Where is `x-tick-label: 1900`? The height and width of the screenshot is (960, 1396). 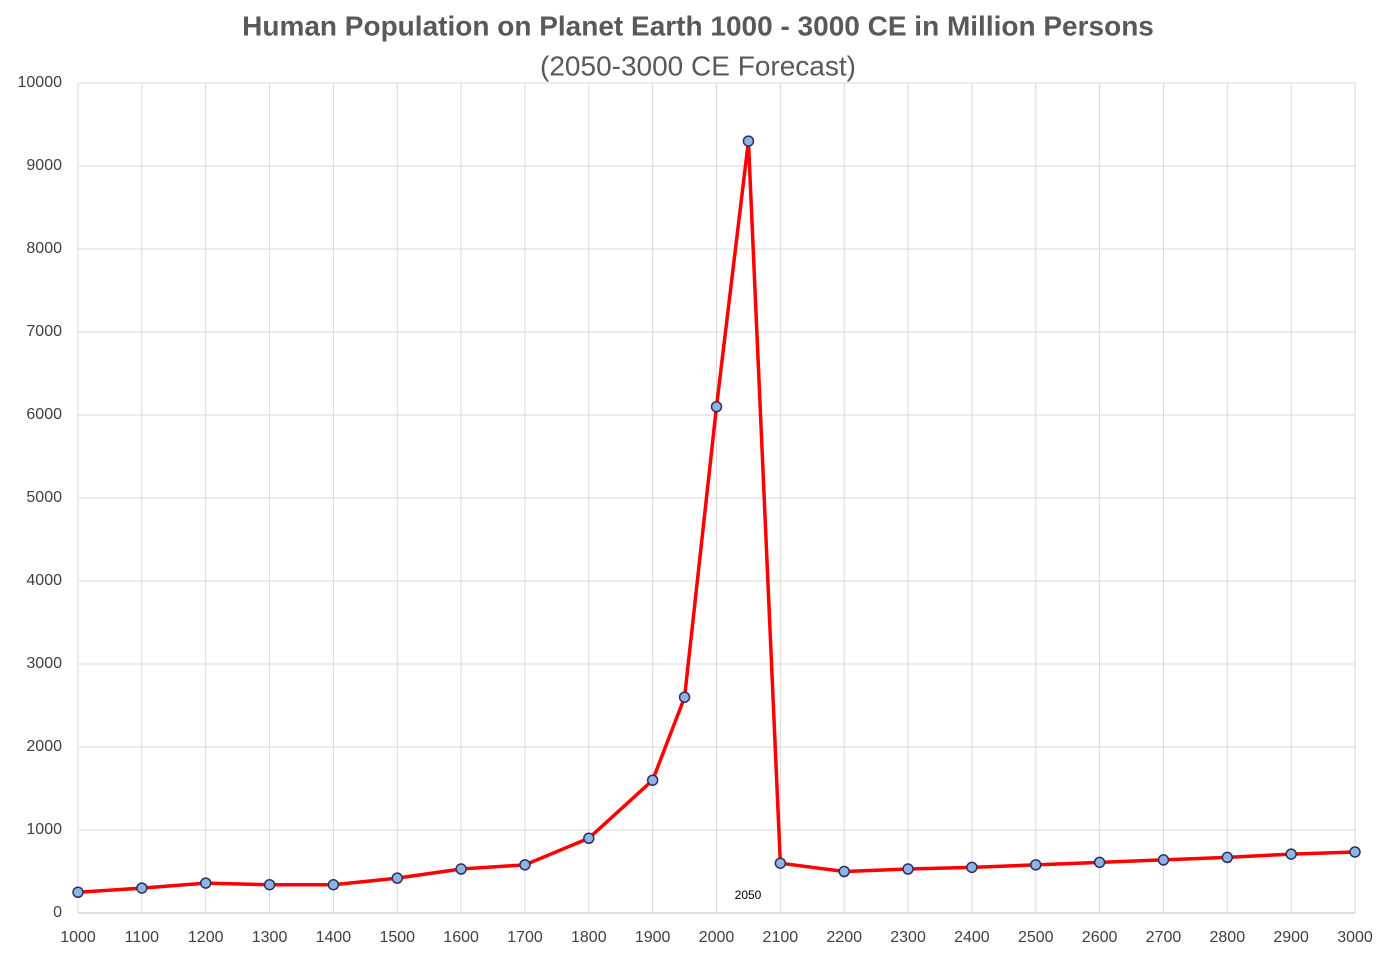 x-tick-label: 1900 is located at coordinates (653, 937).